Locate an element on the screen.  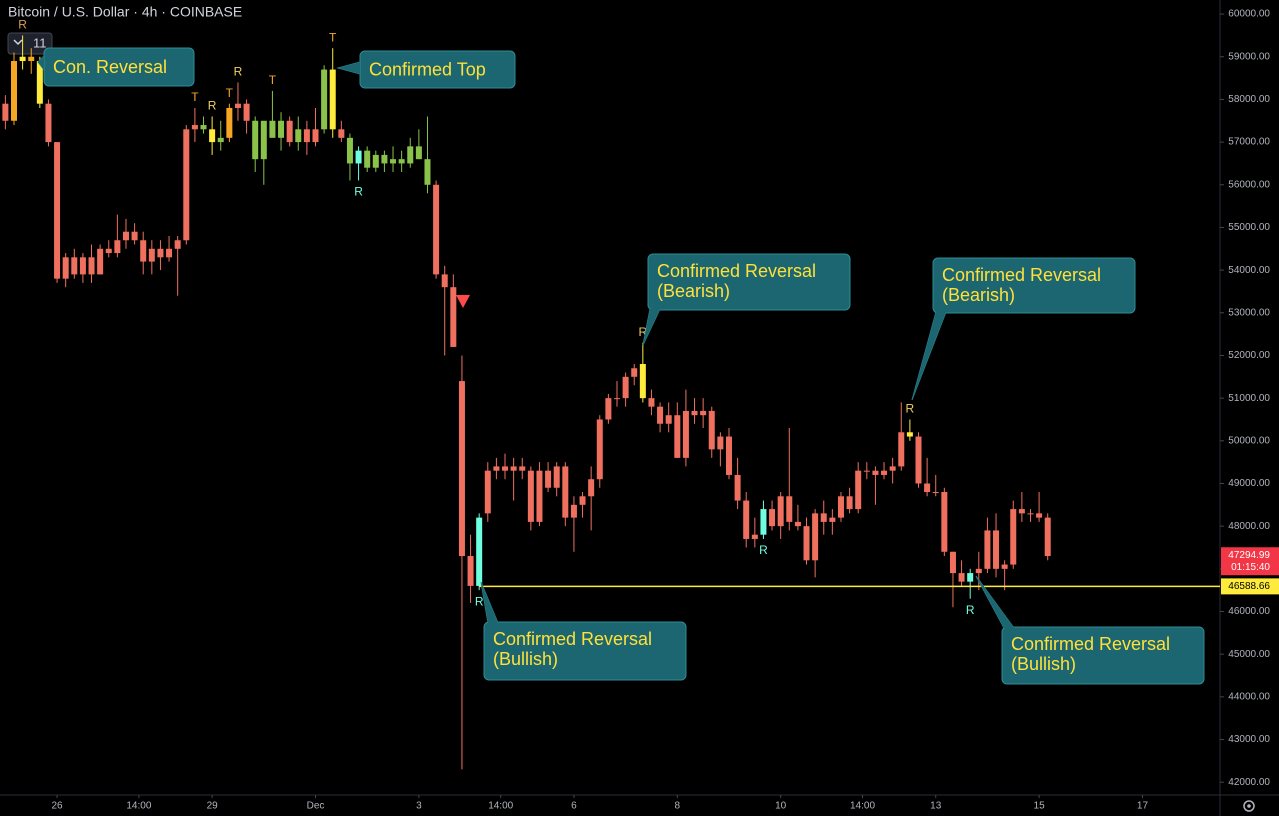
level-label: 46588.66 is located at coordinates (1249, 586).